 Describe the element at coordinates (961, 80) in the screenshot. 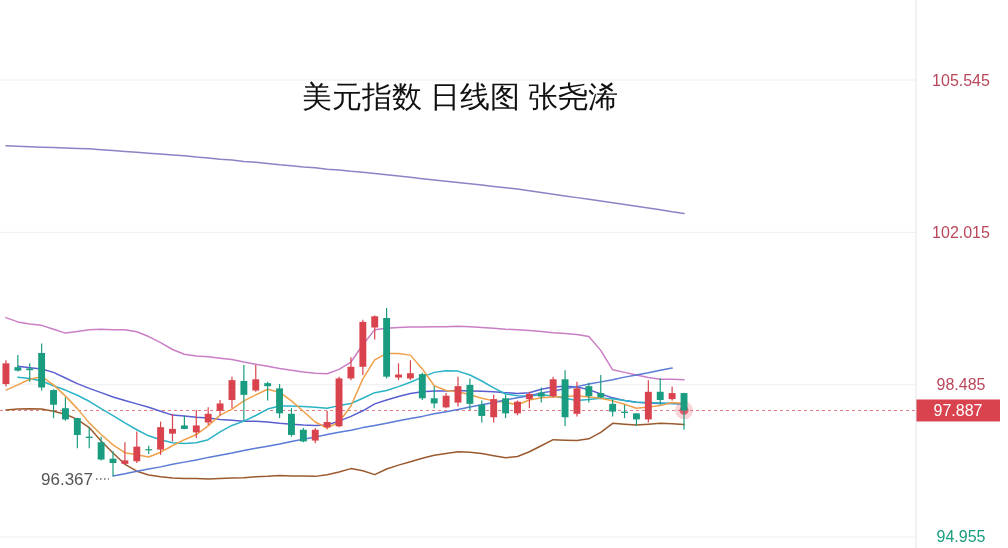

I see `y-tick-label: 105.545` at that location.